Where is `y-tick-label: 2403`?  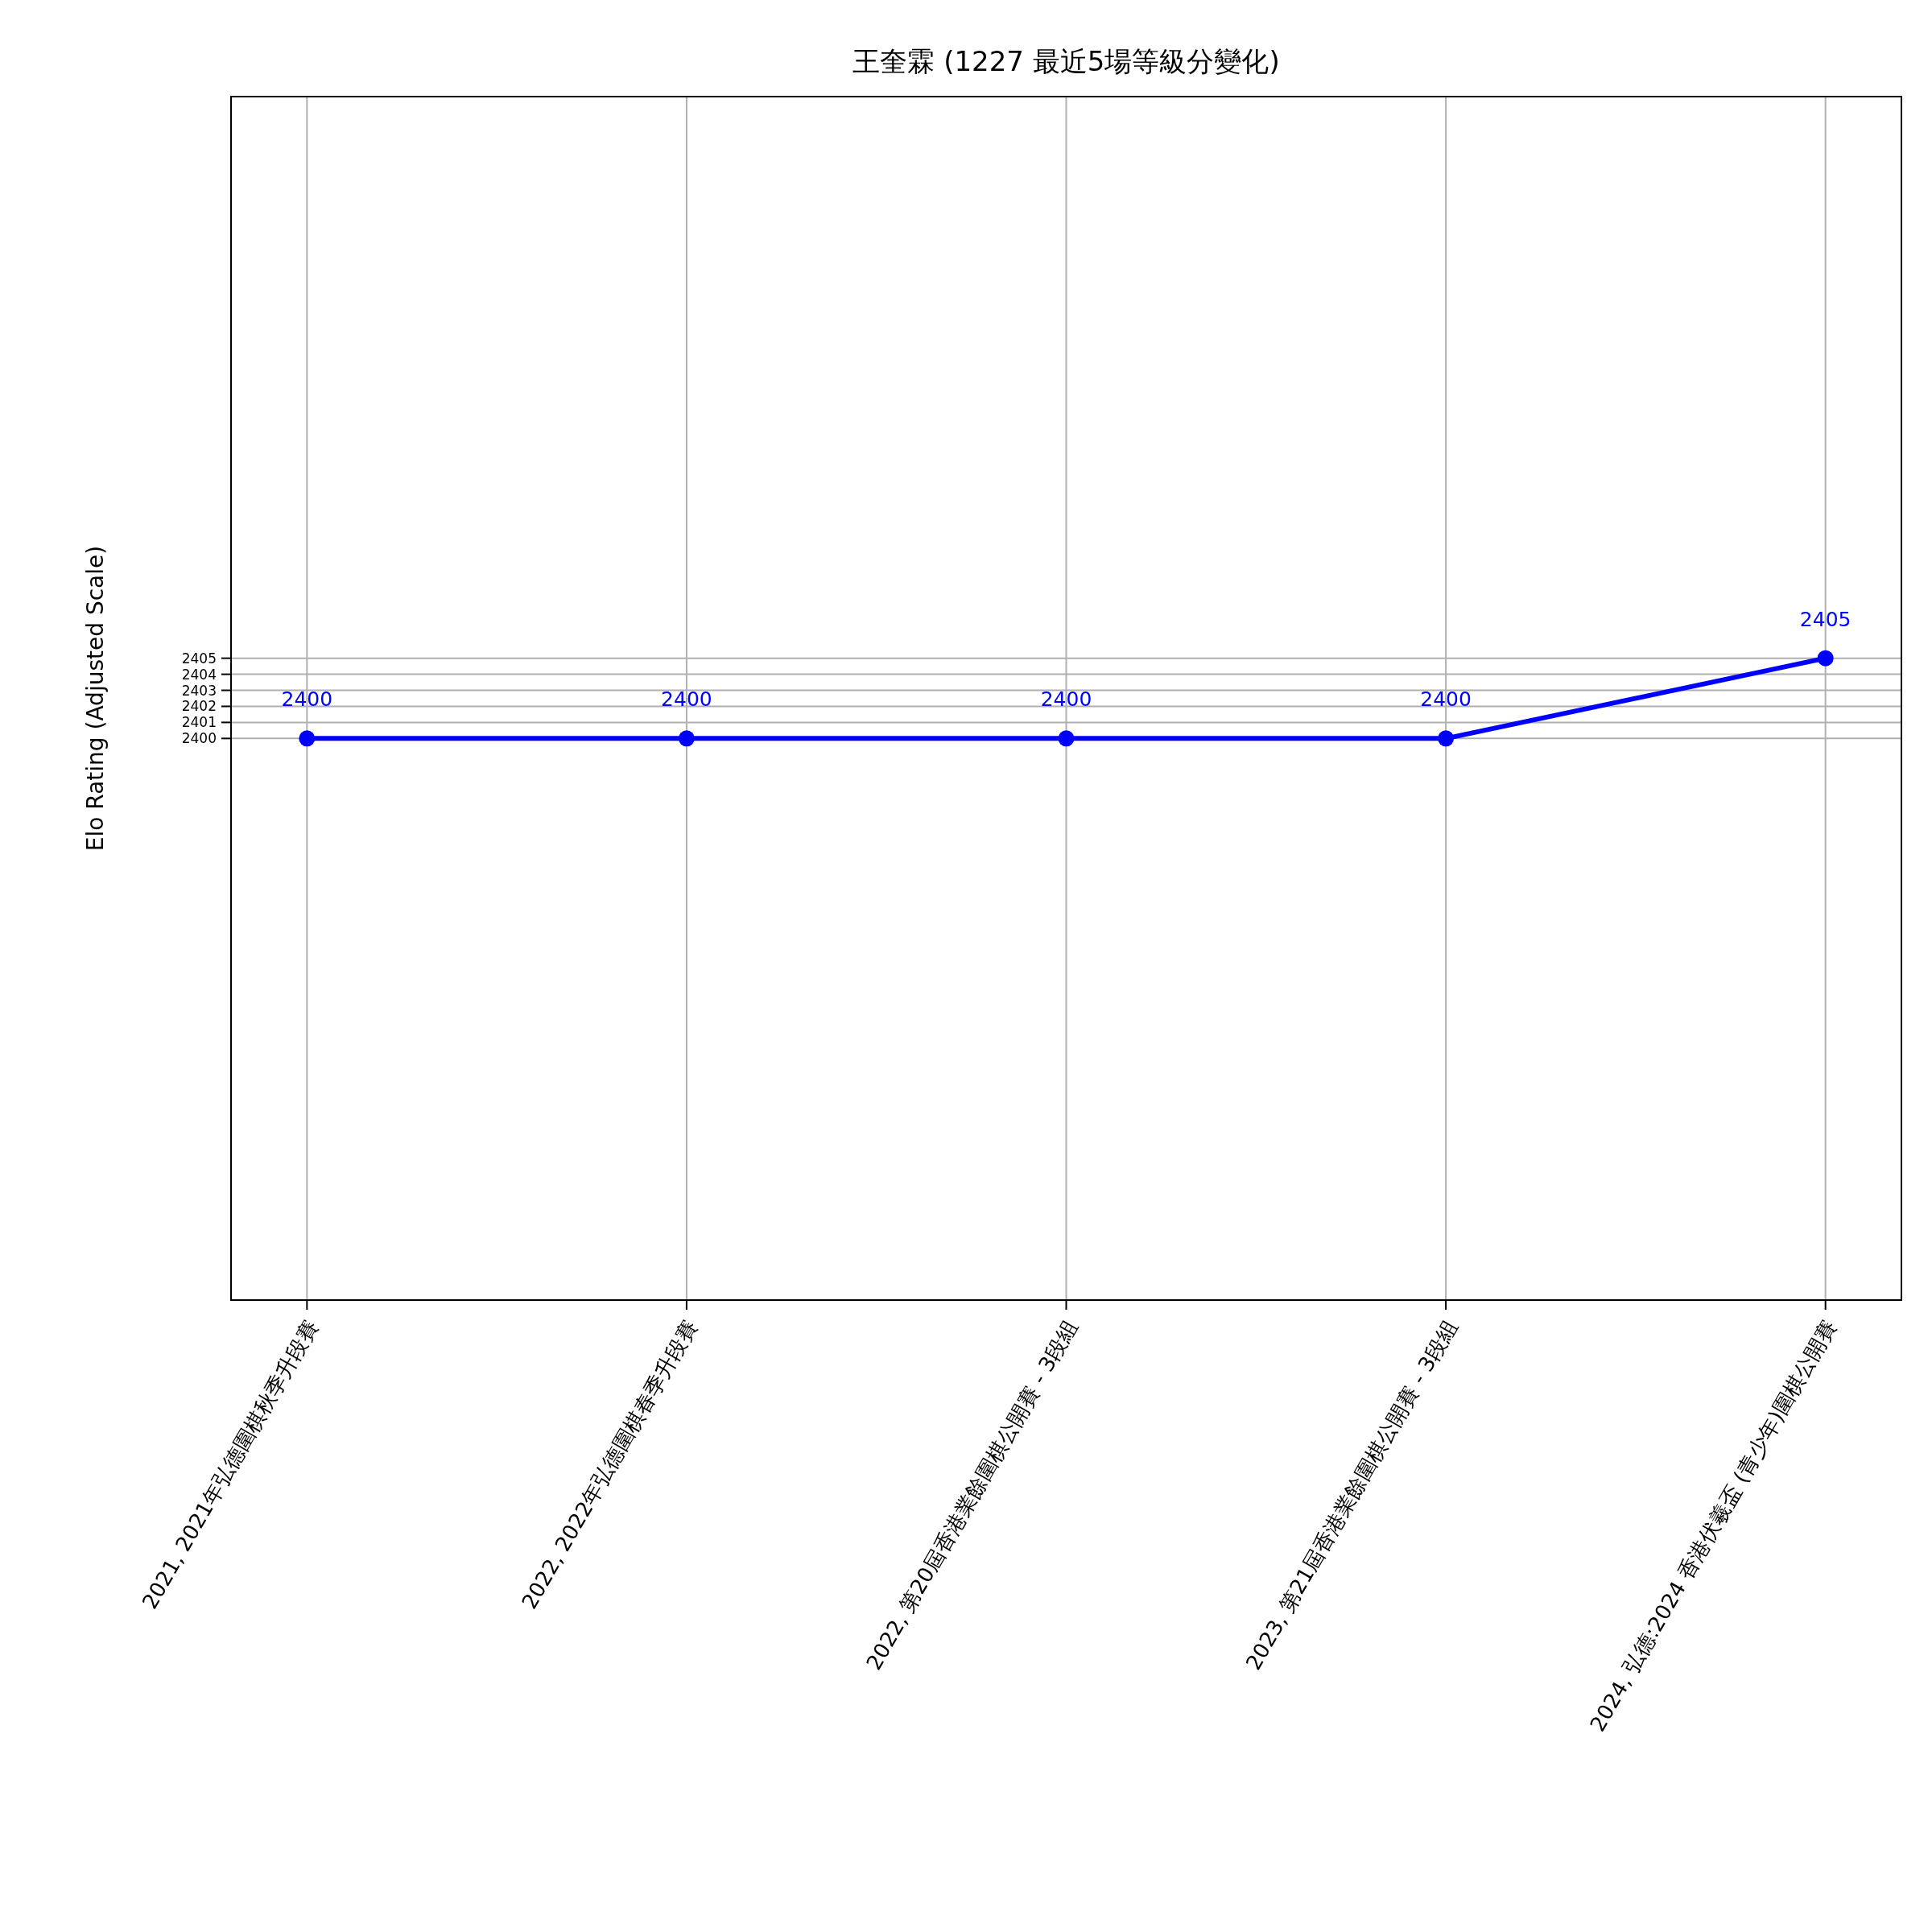
y-tick-label: 2403 is located at coordinates (199, 690).